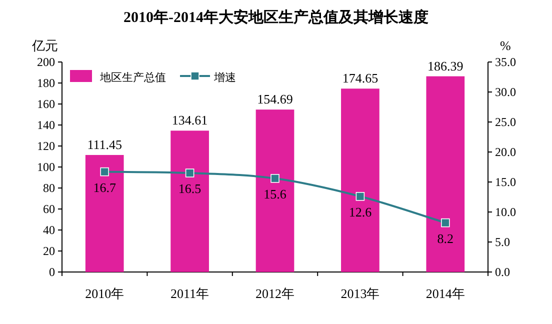  Describe the element at coordinates (46, 125) in the screenshot. I see `y-tick-label: 140` at that location.